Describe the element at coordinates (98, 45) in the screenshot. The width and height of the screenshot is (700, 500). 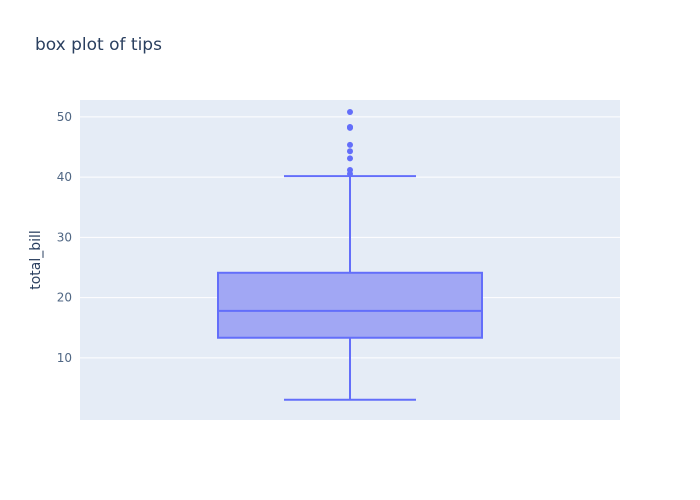
I see `chart-title: box plot of tips` at that location.